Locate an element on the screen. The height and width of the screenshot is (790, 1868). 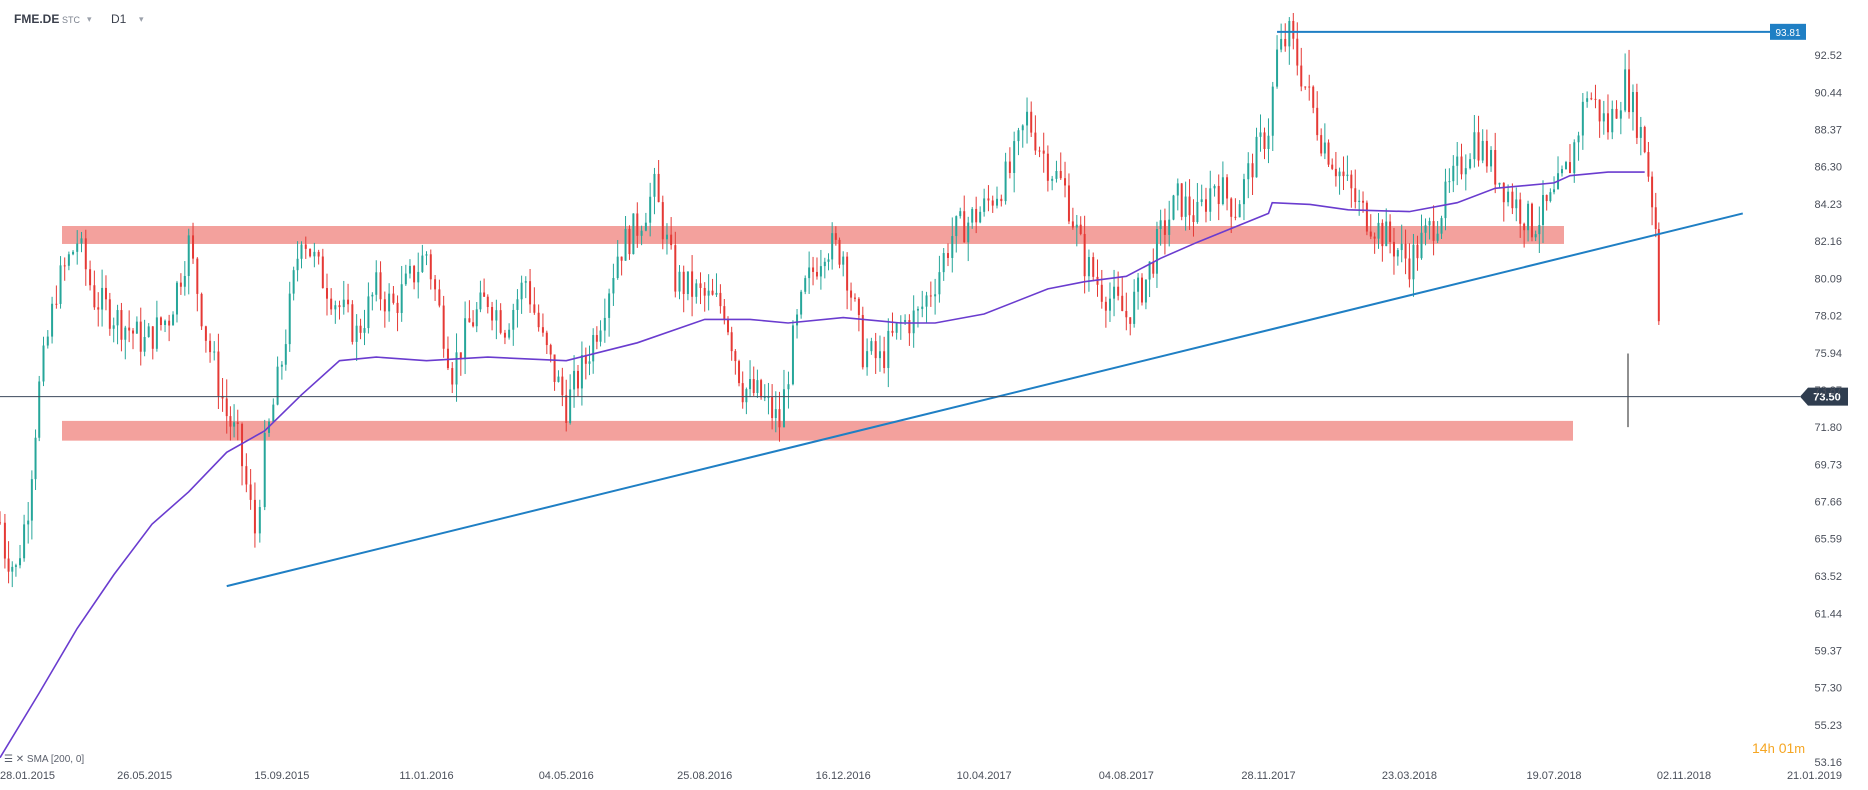
symbol-dropdown-icon: ▾ is located at coordinates (89, 19).